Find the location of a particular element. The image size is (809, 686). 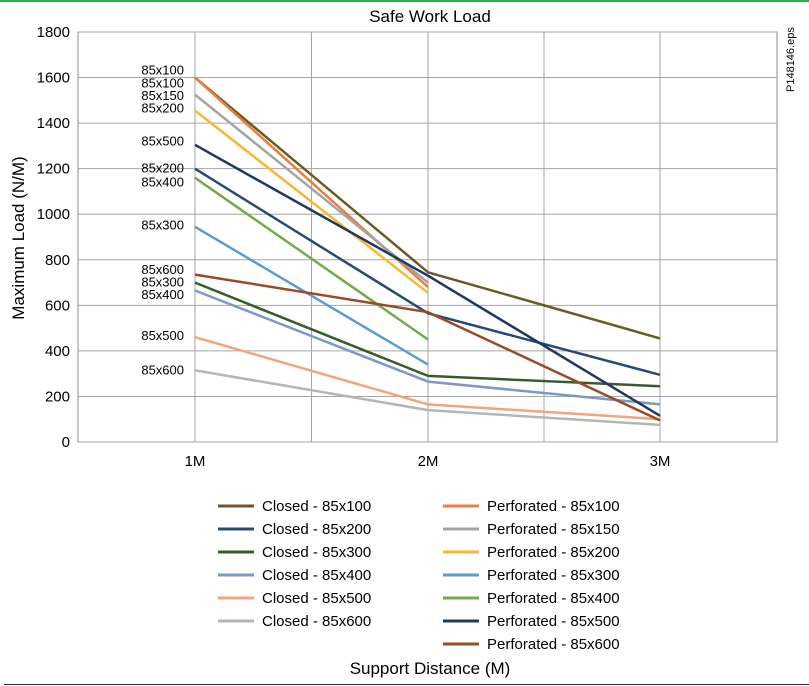

bottom-rule is located at coordinates (406, 684).